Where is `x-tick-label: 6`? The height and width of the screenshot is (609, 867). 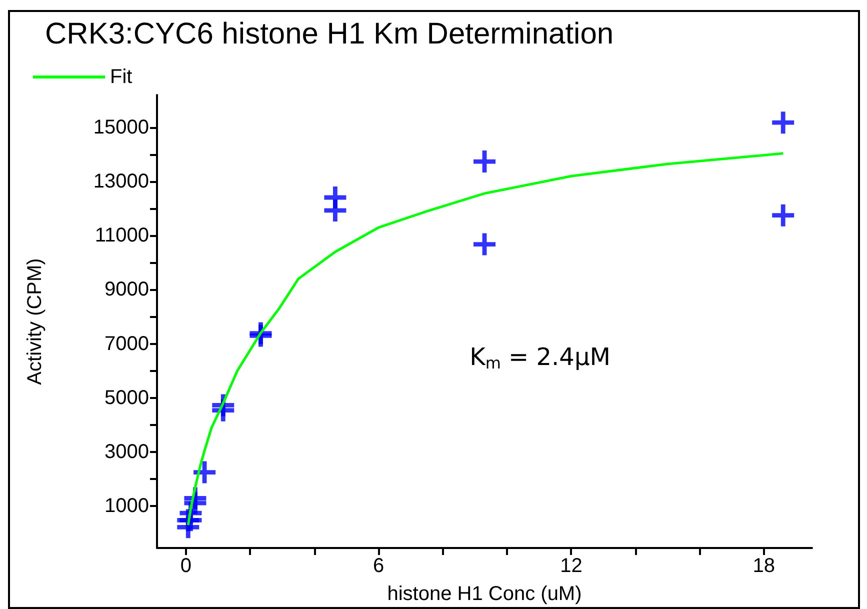 x-tick-label: 6 is located at coordinates (378, 566).